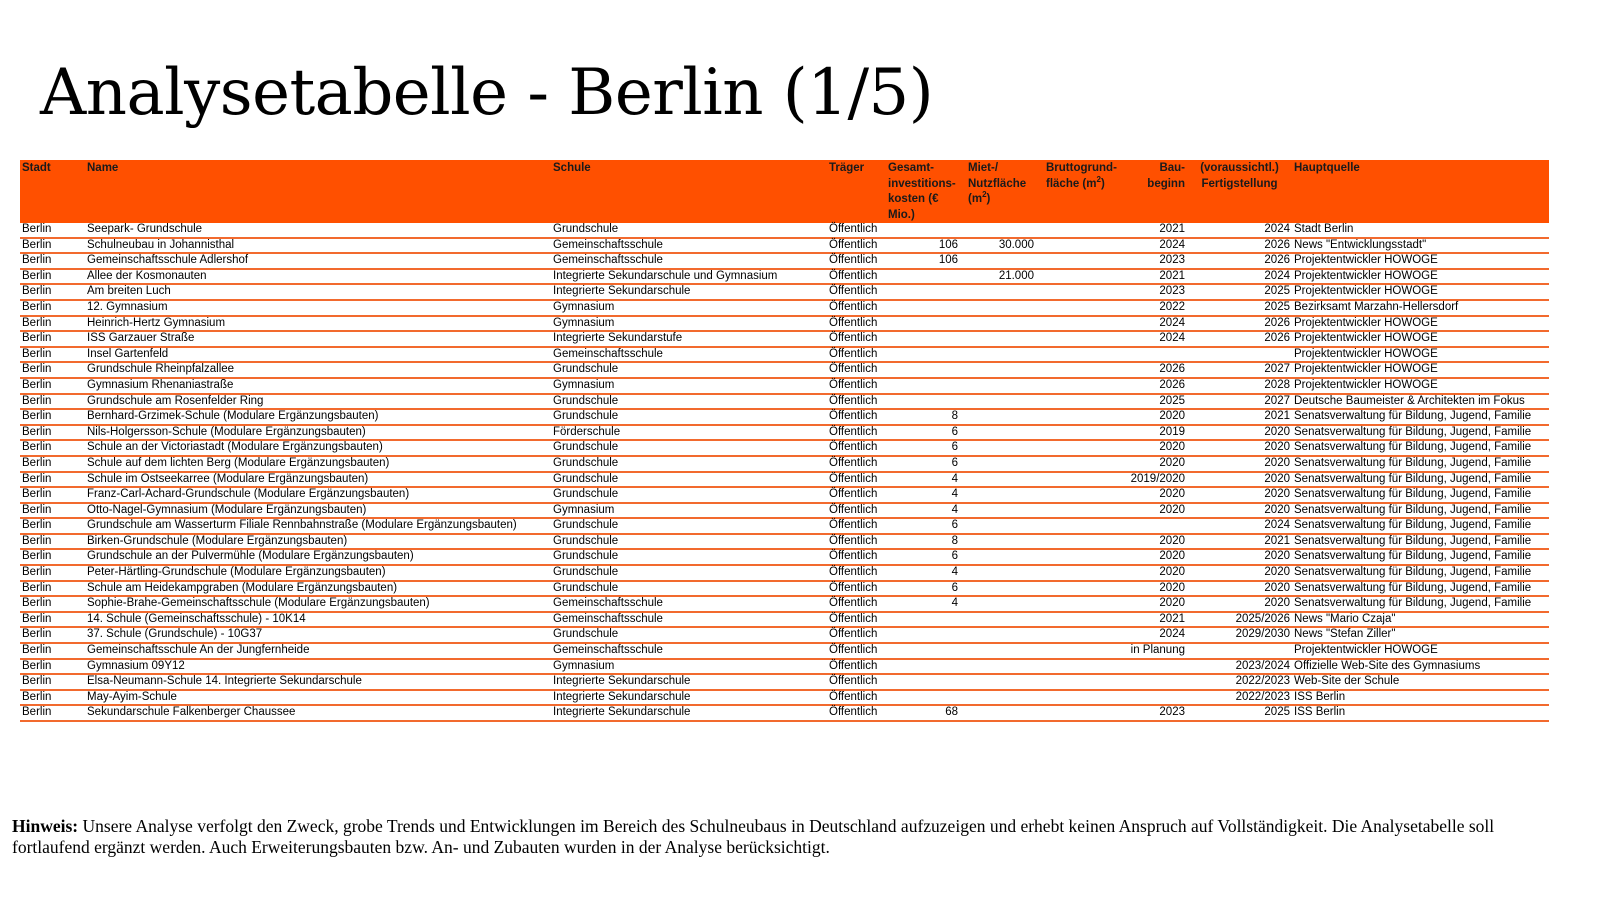  What do you see at coordinates (984, 195) in the screenshot?
I see `superscript: 2` at bounding box center [984, 195].